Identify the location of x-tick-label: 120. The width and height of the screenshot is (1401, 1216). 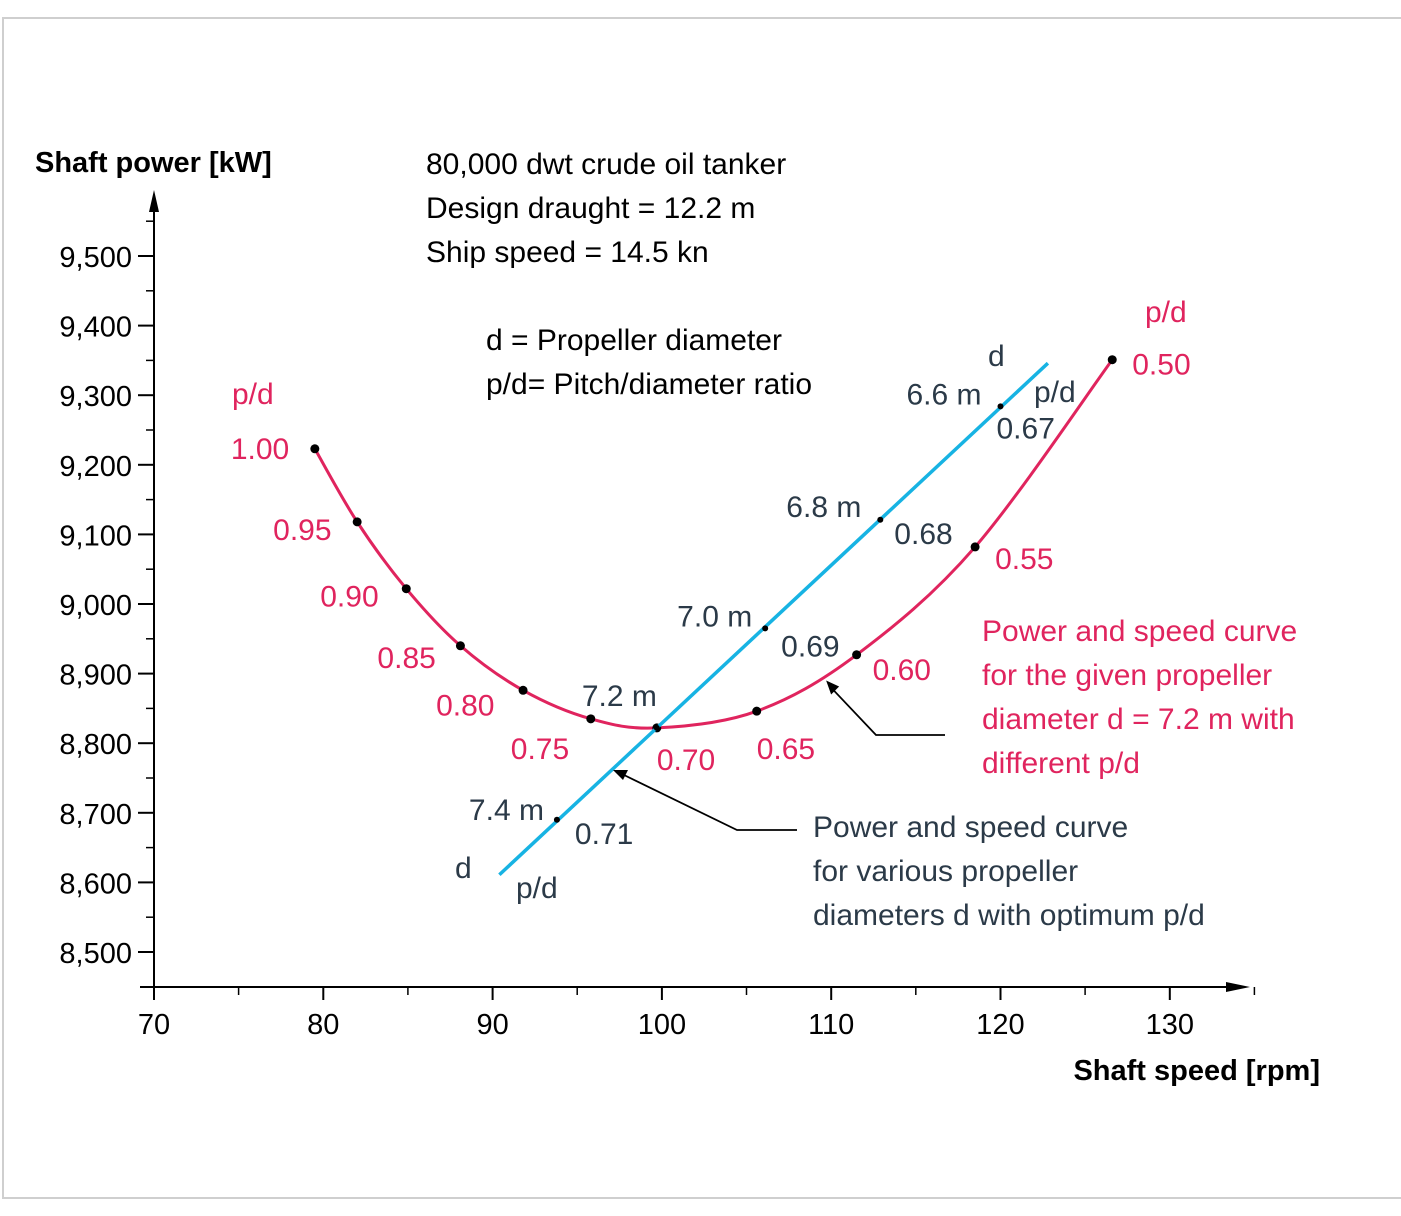
(1000, 1025).